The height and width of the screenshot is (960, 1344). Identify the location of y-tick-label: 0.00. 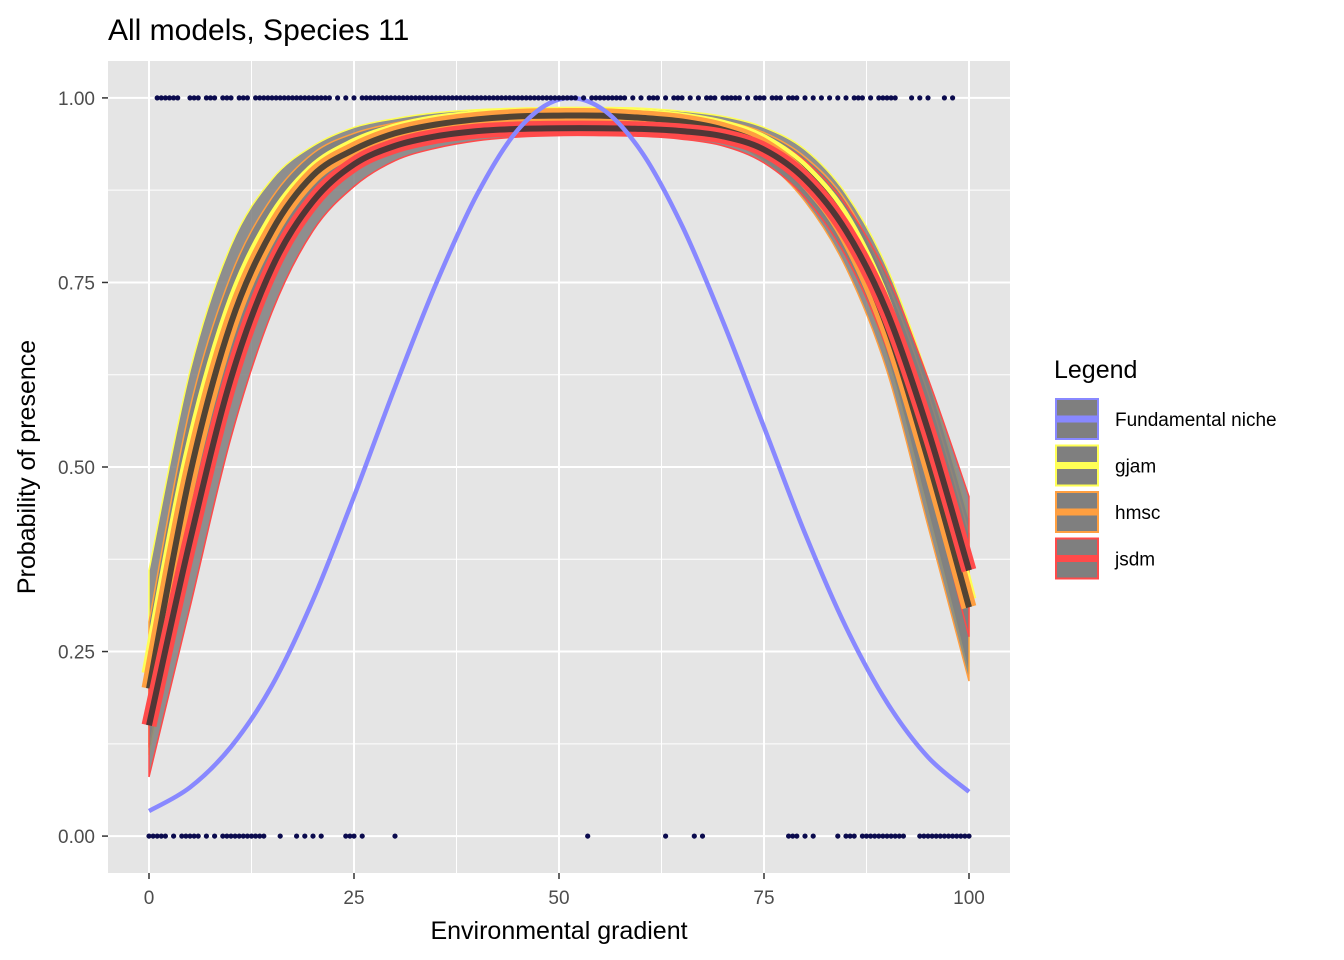
(76, 837).